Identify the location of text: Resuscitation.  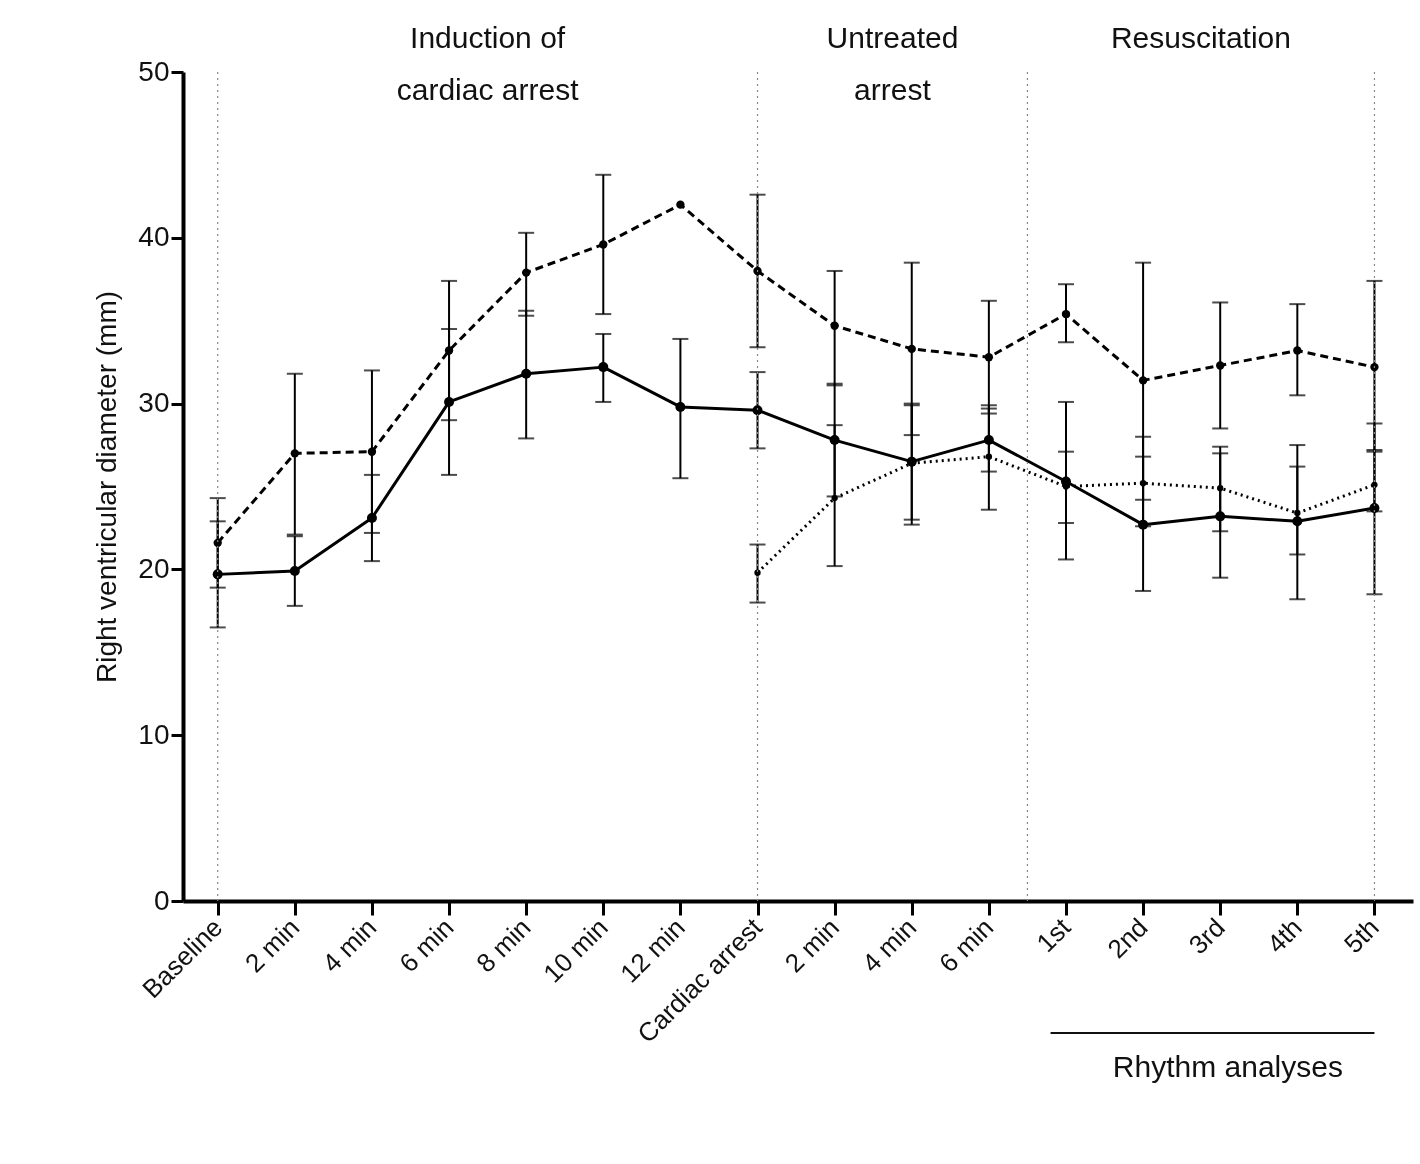
(1200, 37).